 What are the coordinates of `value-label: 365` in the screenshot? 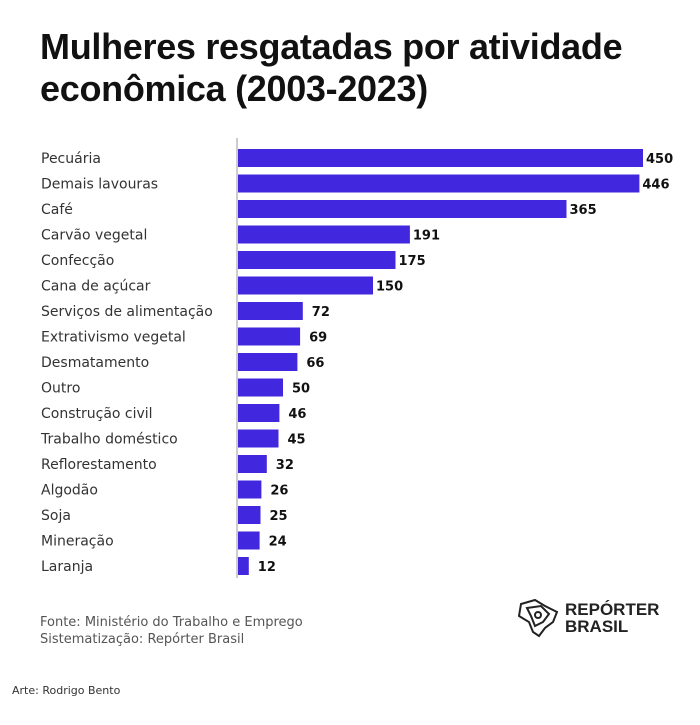 It's located at (583, 210).